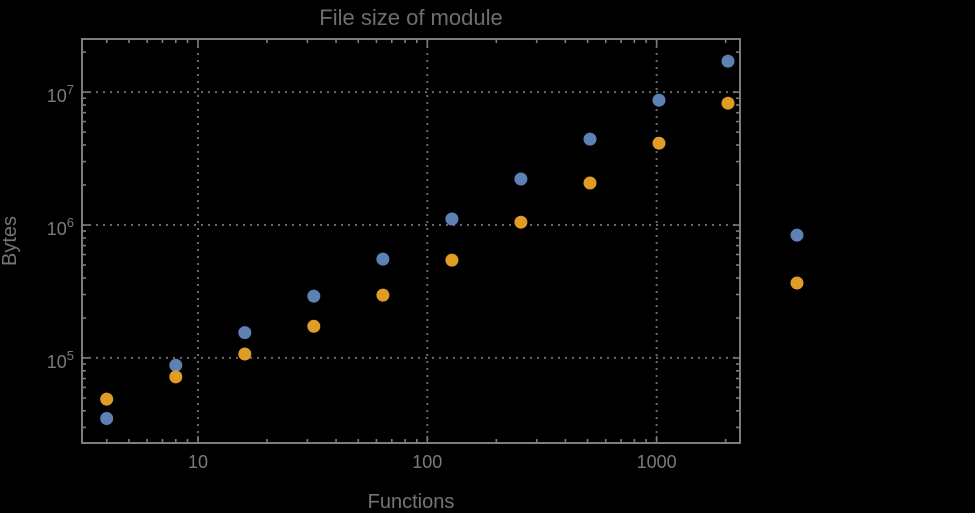 The image size is (975, 513). Describe the element at coordinates (60, 227) in the screenshot. I see `y-tick-label: 10⁶` at that location.